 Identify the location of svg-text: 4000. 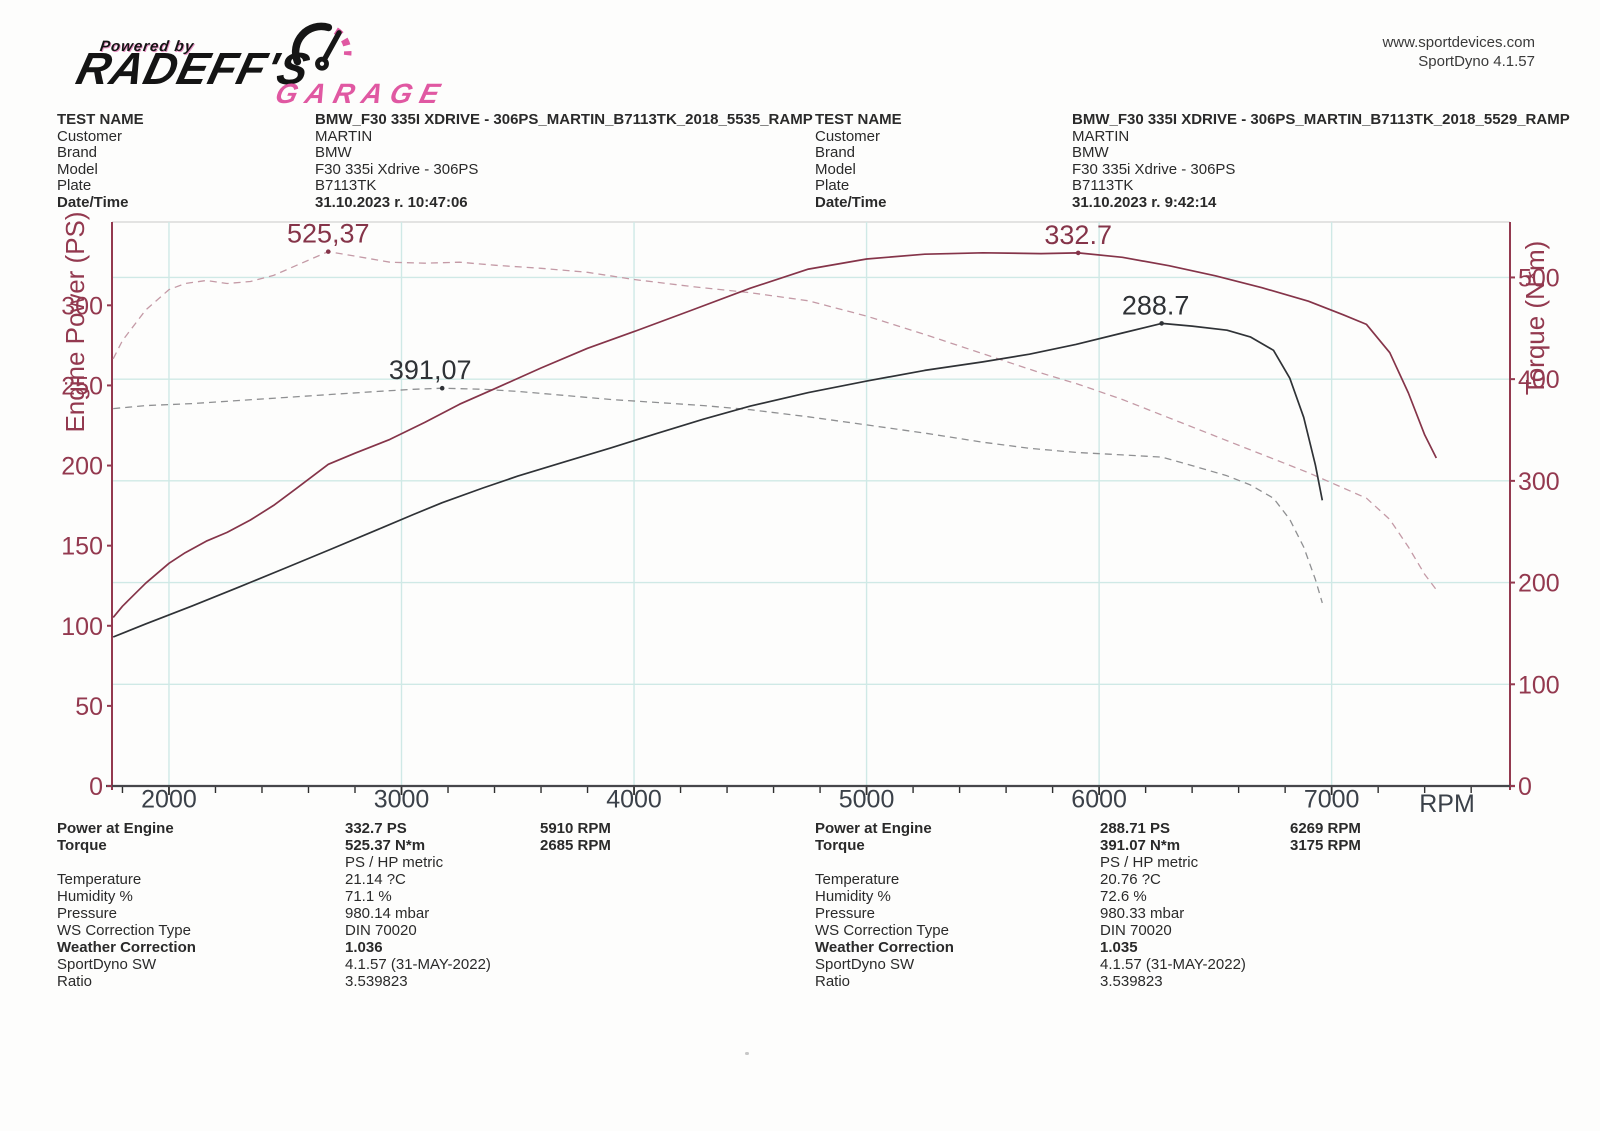
(634, 800).